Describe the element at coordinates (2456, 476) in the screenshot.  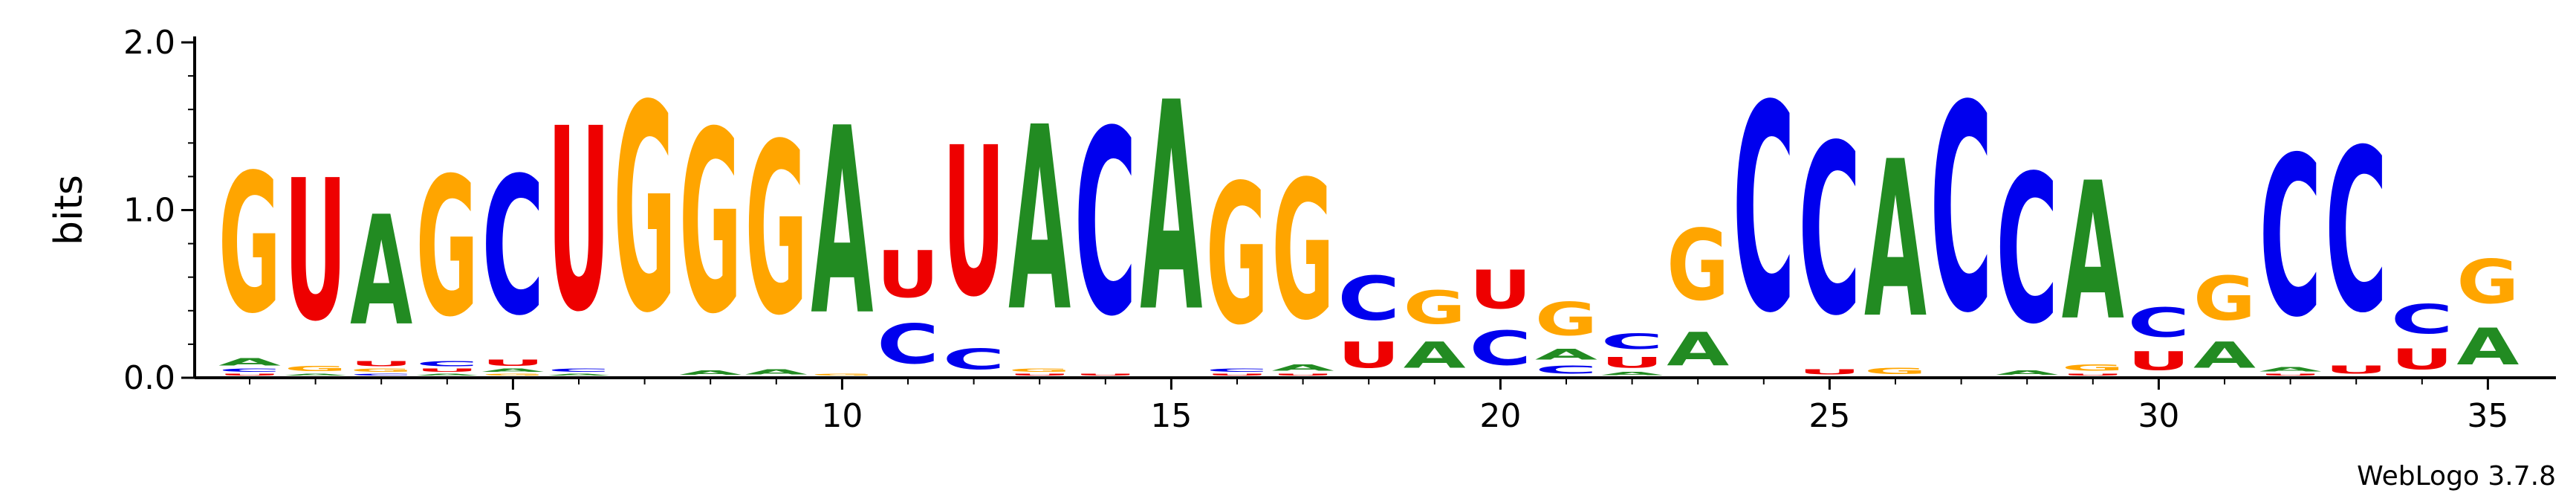
I see `weblogo-version-label: WebLogo 3.7.8` at that location.